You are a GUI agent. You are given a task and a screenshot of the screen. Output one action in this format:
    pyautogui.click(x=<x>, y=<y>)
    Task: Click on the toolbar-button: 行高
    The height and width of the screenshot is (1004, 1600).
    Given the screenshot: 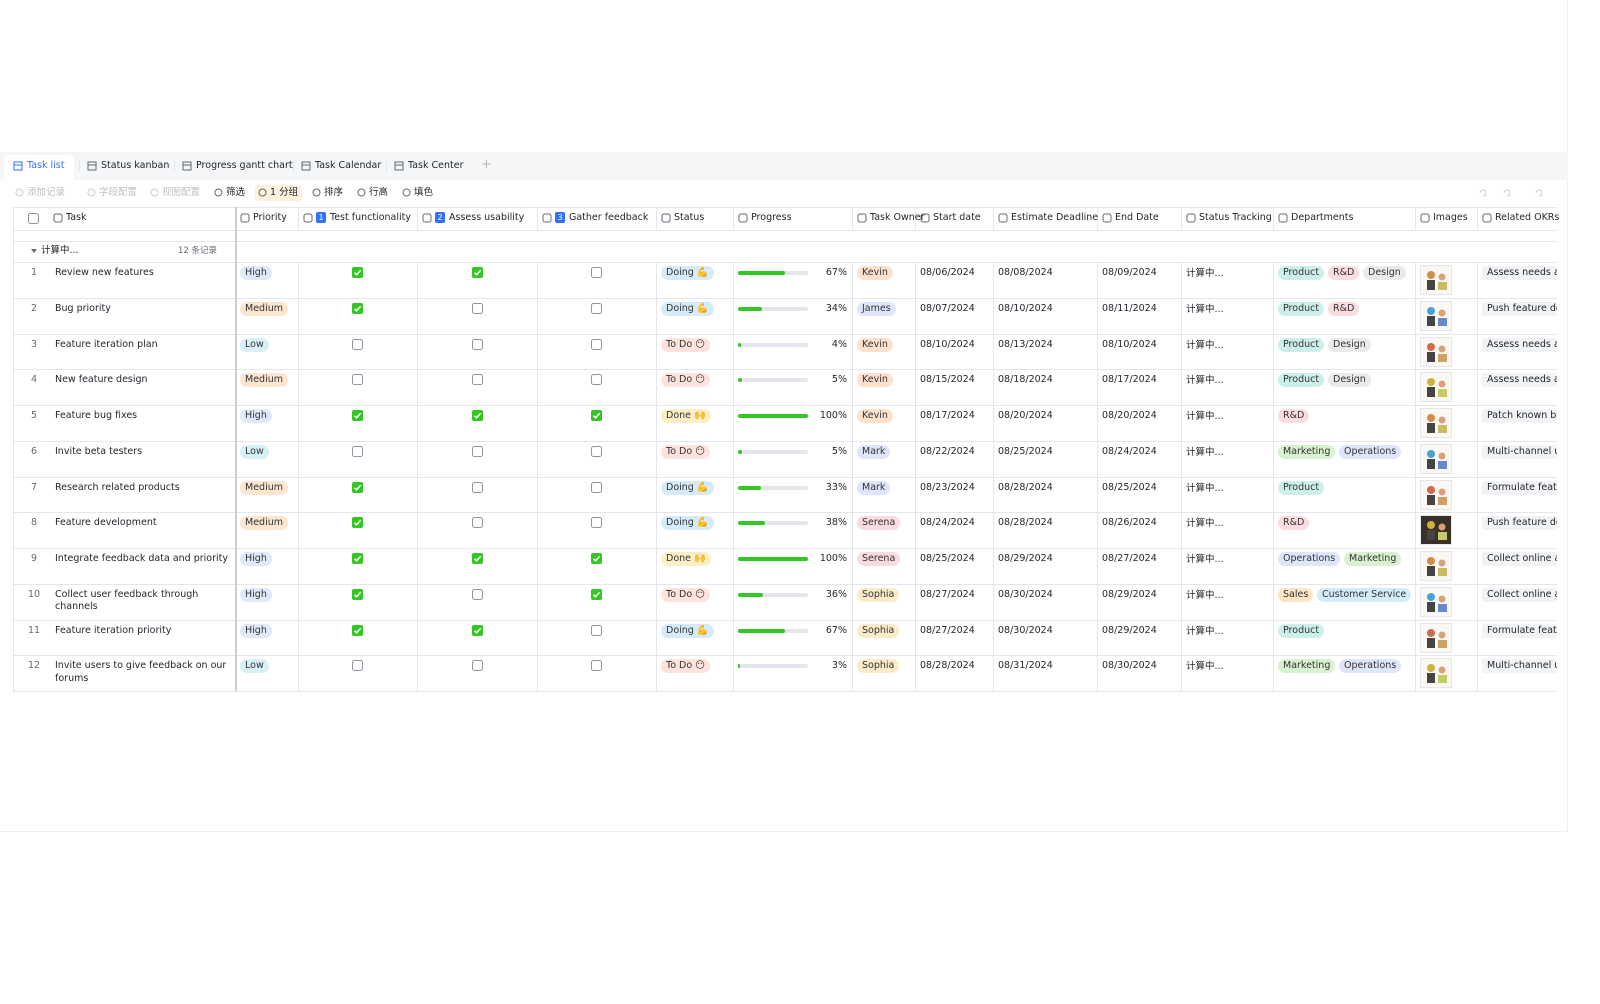 What is the action you would take?
    pyautogui.click(x=379, y=192)
    